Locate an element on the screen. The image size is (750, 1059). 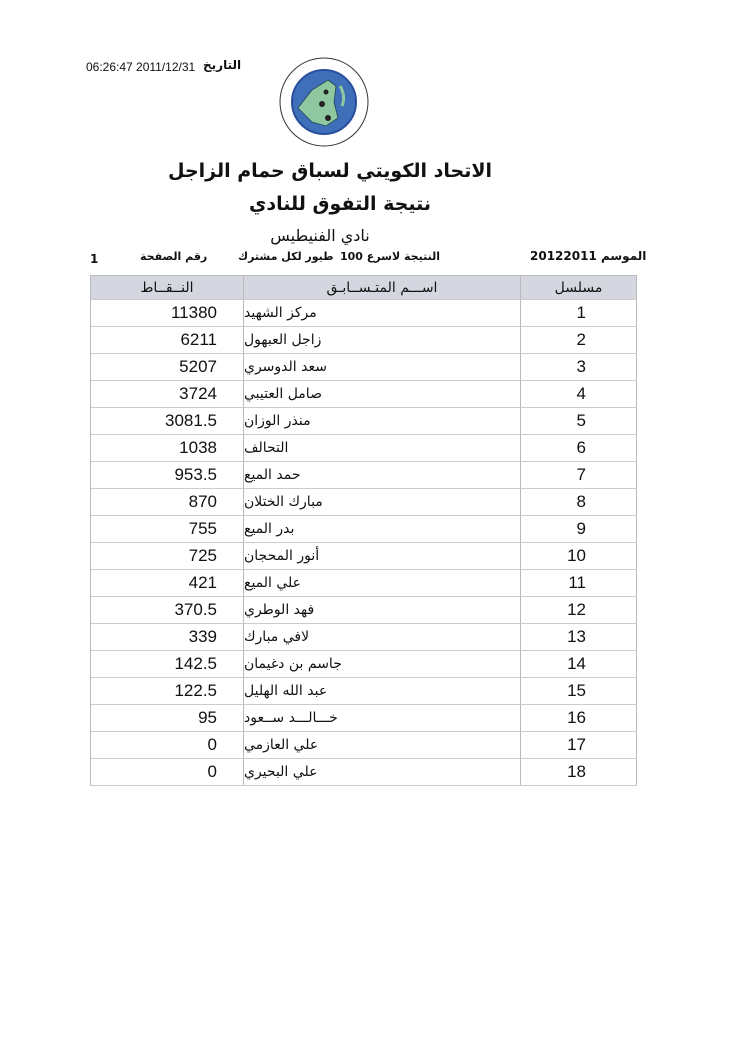
serial-cell: 3 is located at coordinates (579, 367).